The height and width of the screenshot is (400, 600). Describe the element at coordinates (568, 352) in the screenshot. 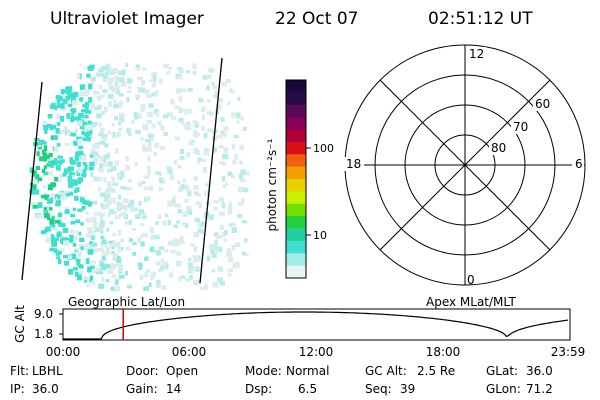

I see `time-tick-2359: 23:59` at that location.